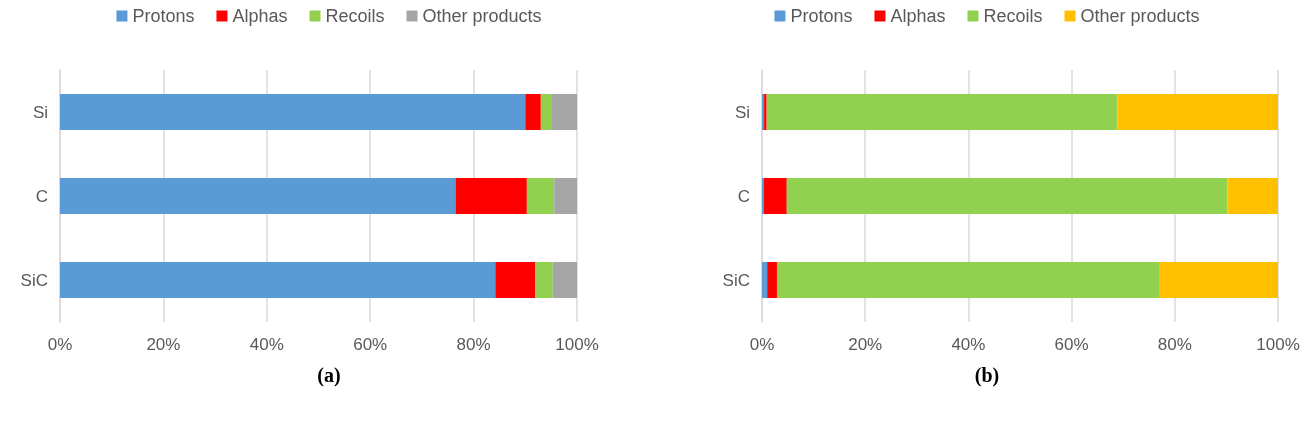  What do you see at coordinates (987, 375) in the screenshot?
I see `text: (b)` at bounding box center [987, 375].